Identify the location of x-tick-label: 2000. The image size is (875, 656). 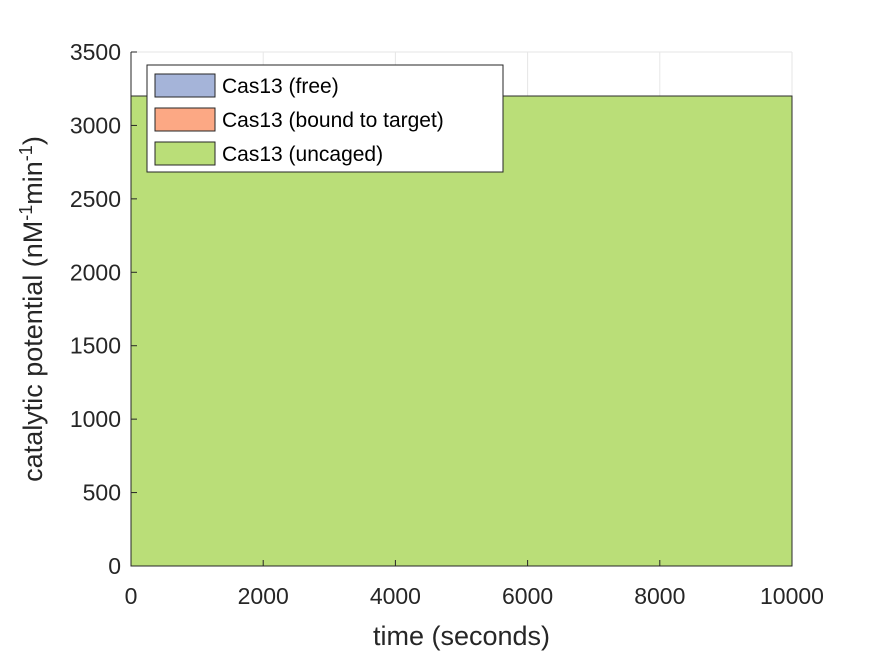
(263, 596).